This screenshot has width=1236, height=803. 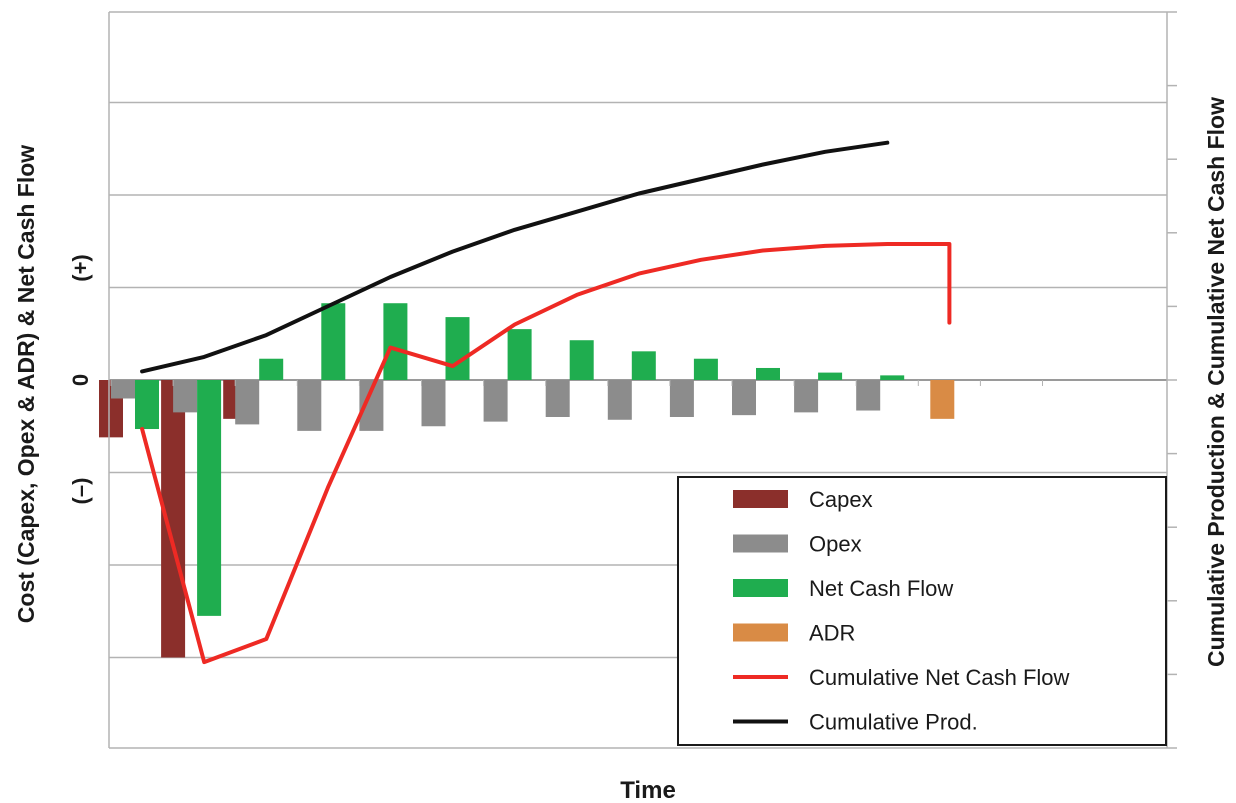 What do you see at coordinates (832, 633) in the screenshot?
I see `legend-label-adr: ADR` at bounding box center [832, 633].